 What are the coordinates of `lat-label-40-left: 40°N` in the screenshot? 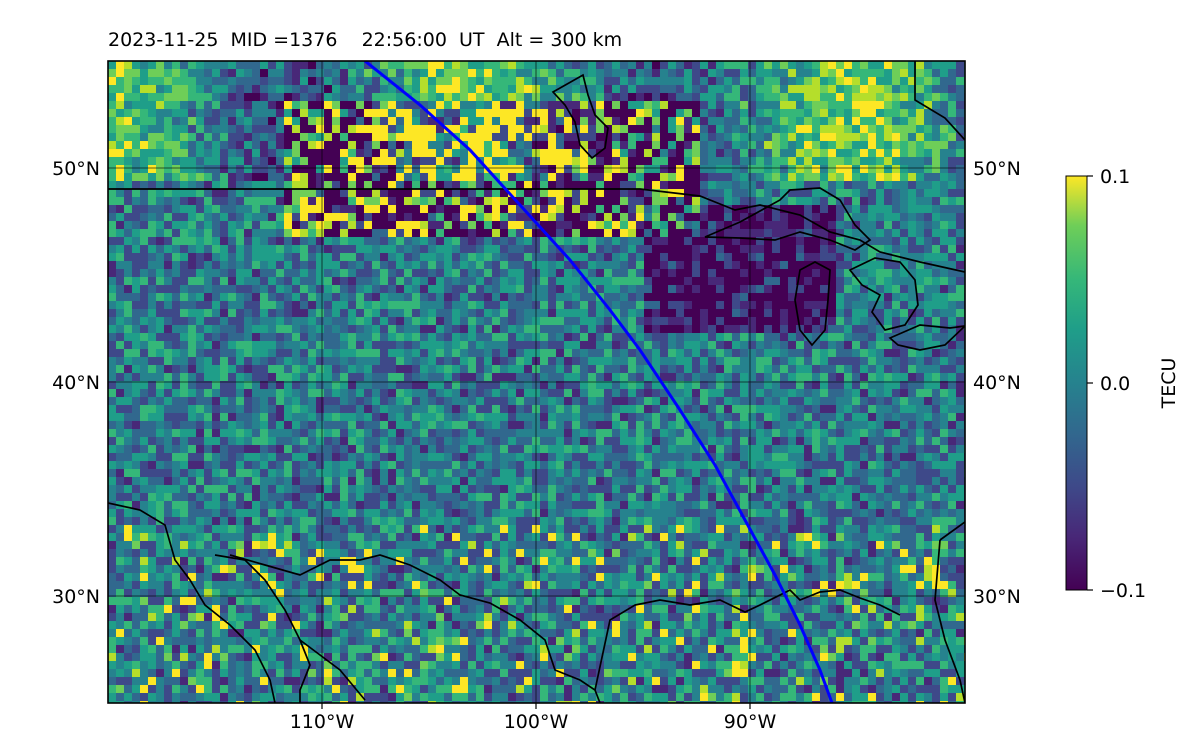 It's located at (76, 383).